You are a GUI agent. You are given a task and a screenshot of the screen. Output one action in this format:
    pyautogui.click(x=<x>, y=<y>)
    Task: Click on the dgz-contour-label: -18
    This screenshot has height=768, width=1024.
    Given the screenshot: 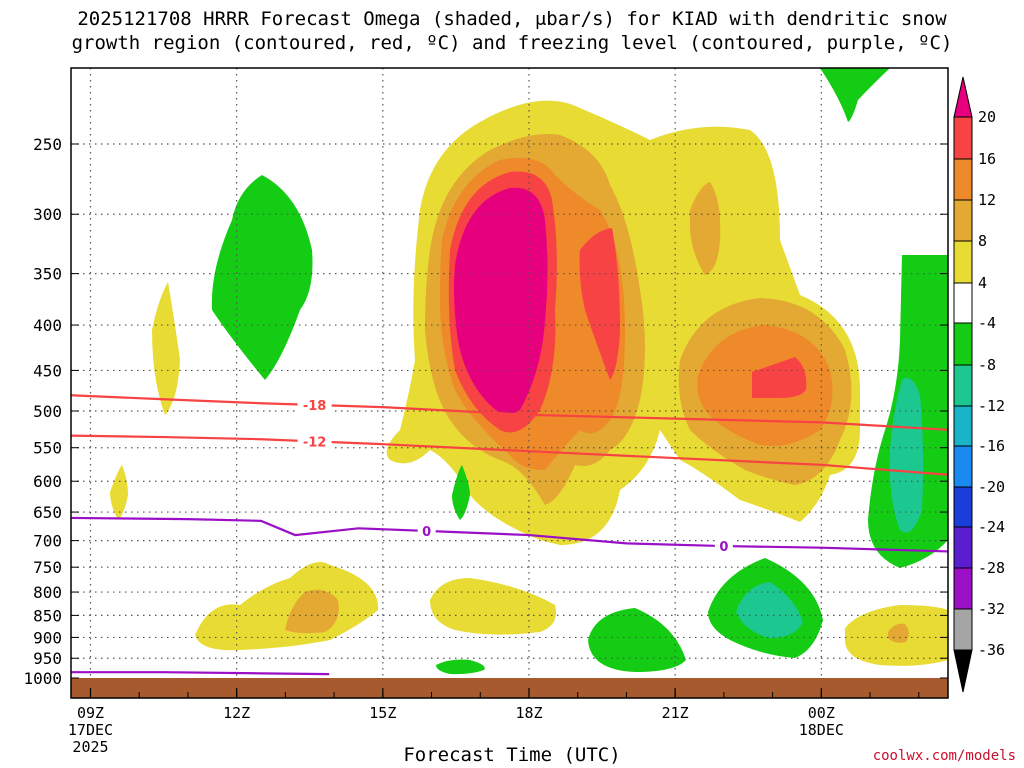 What is the action you would take?
    pyautogui.click(x=315, y=406)
    